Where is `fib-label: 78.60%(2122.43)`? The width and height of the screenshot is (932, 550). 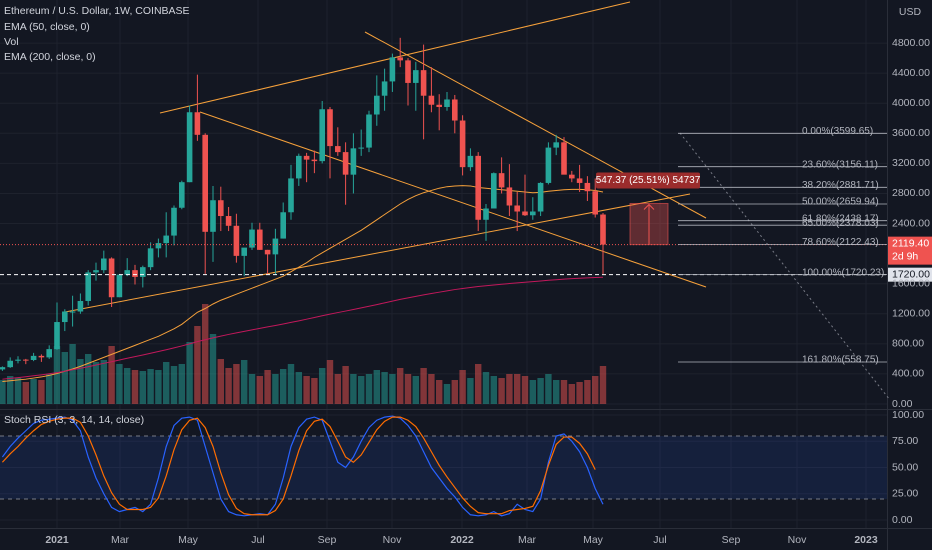
fib-label: 78.60%(2122.43) is located at coordinates (840, 242).